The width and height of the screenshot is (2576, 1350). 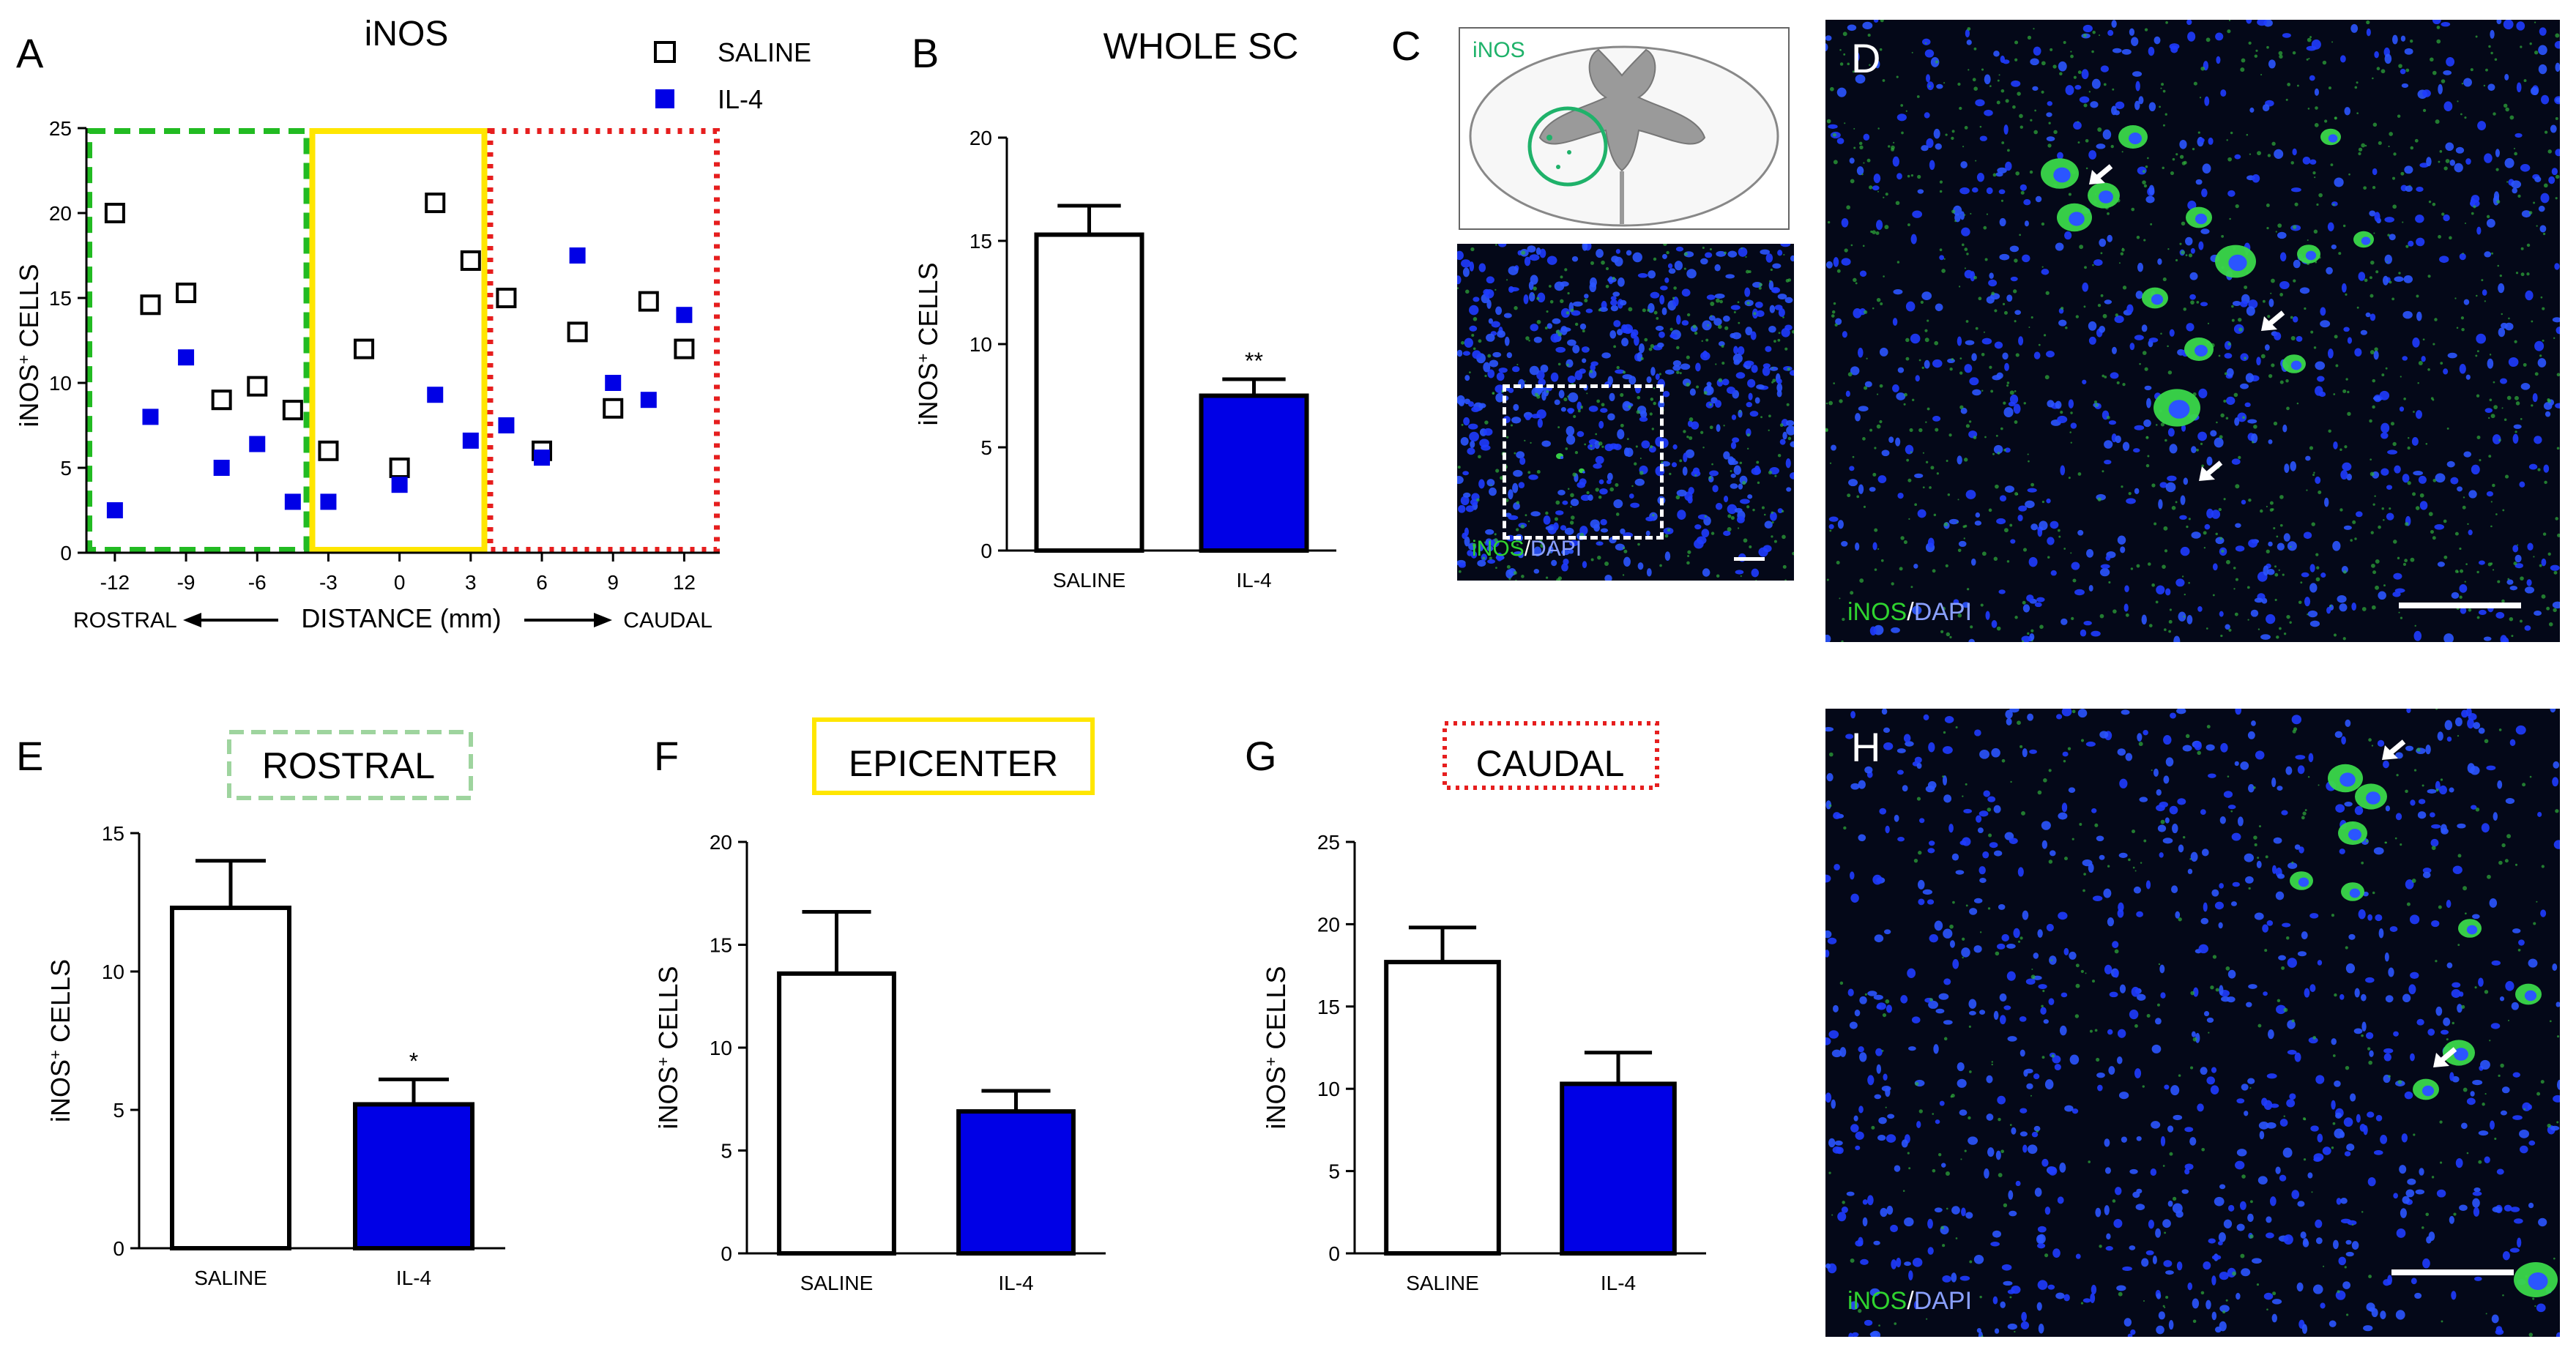 I want to click on chart-g-bar: CAUDAL iNOS+ CELLS 0 5 10 15 20 25 SALINE IL-4, so click(x=1483, y=1007).